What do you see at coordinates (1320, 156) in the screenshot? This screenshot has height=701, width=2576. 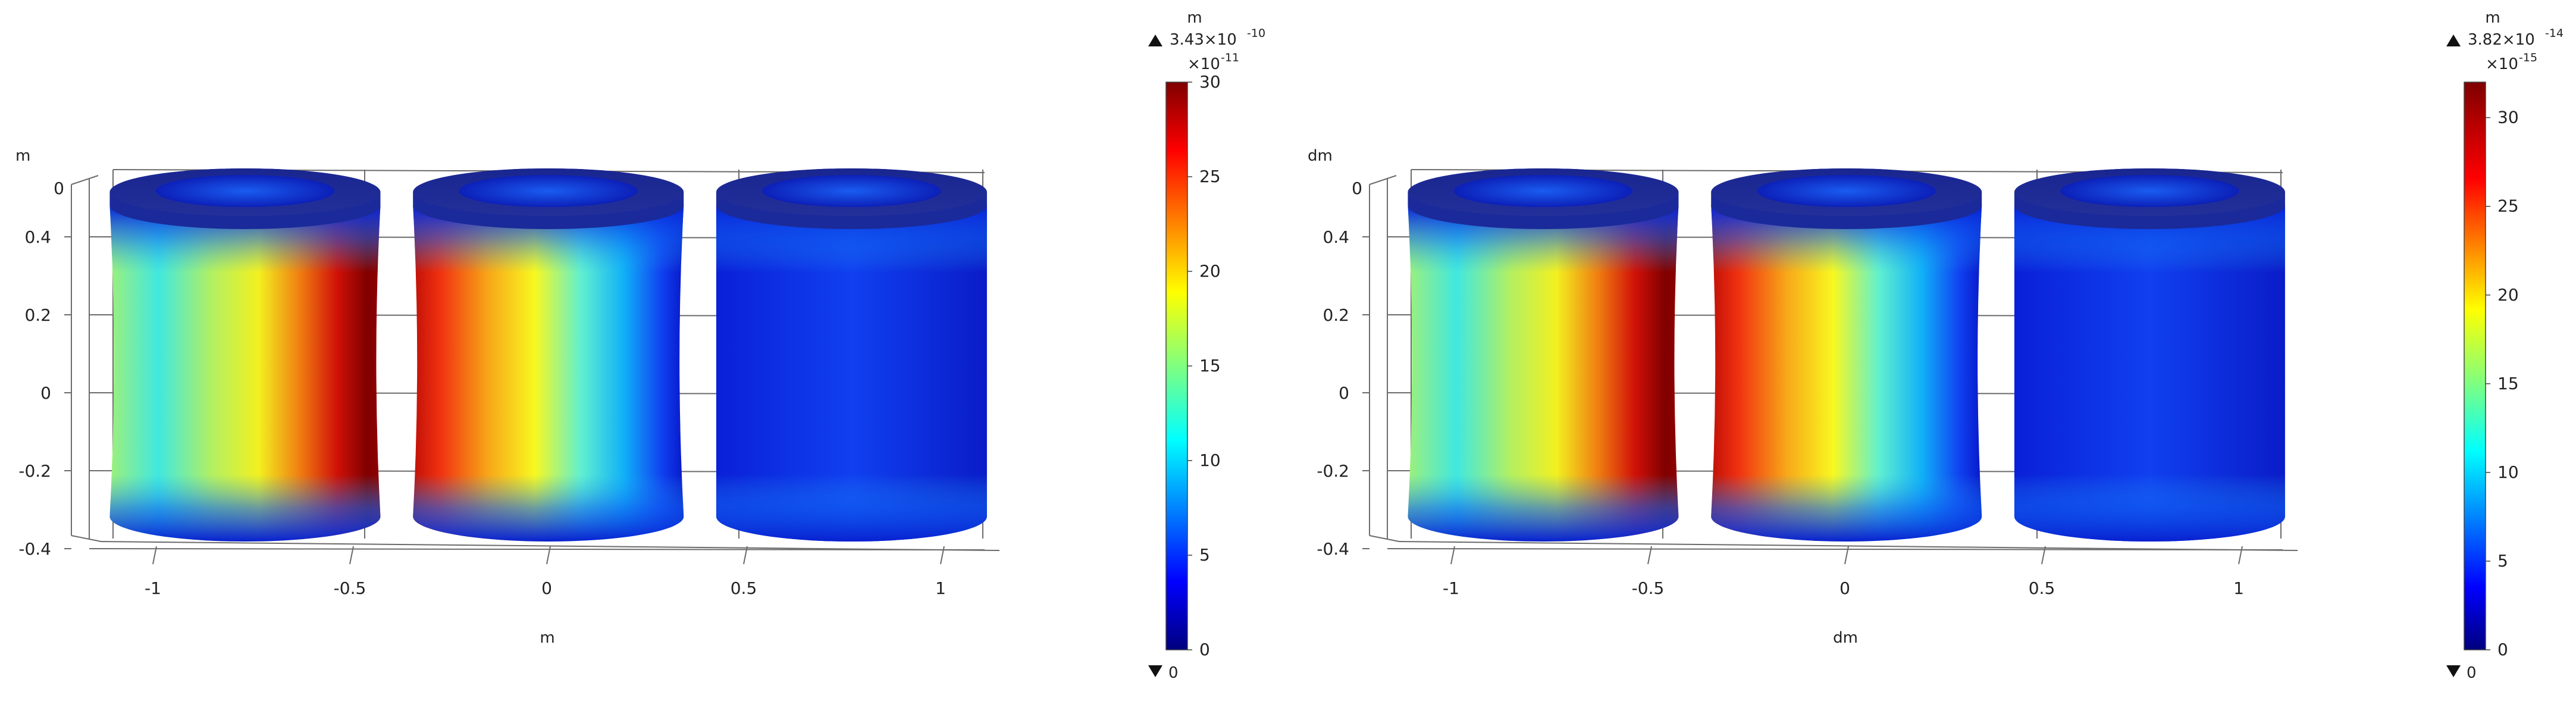 I see `z-axis-unit: dm` at bounding box center [1320, 156].